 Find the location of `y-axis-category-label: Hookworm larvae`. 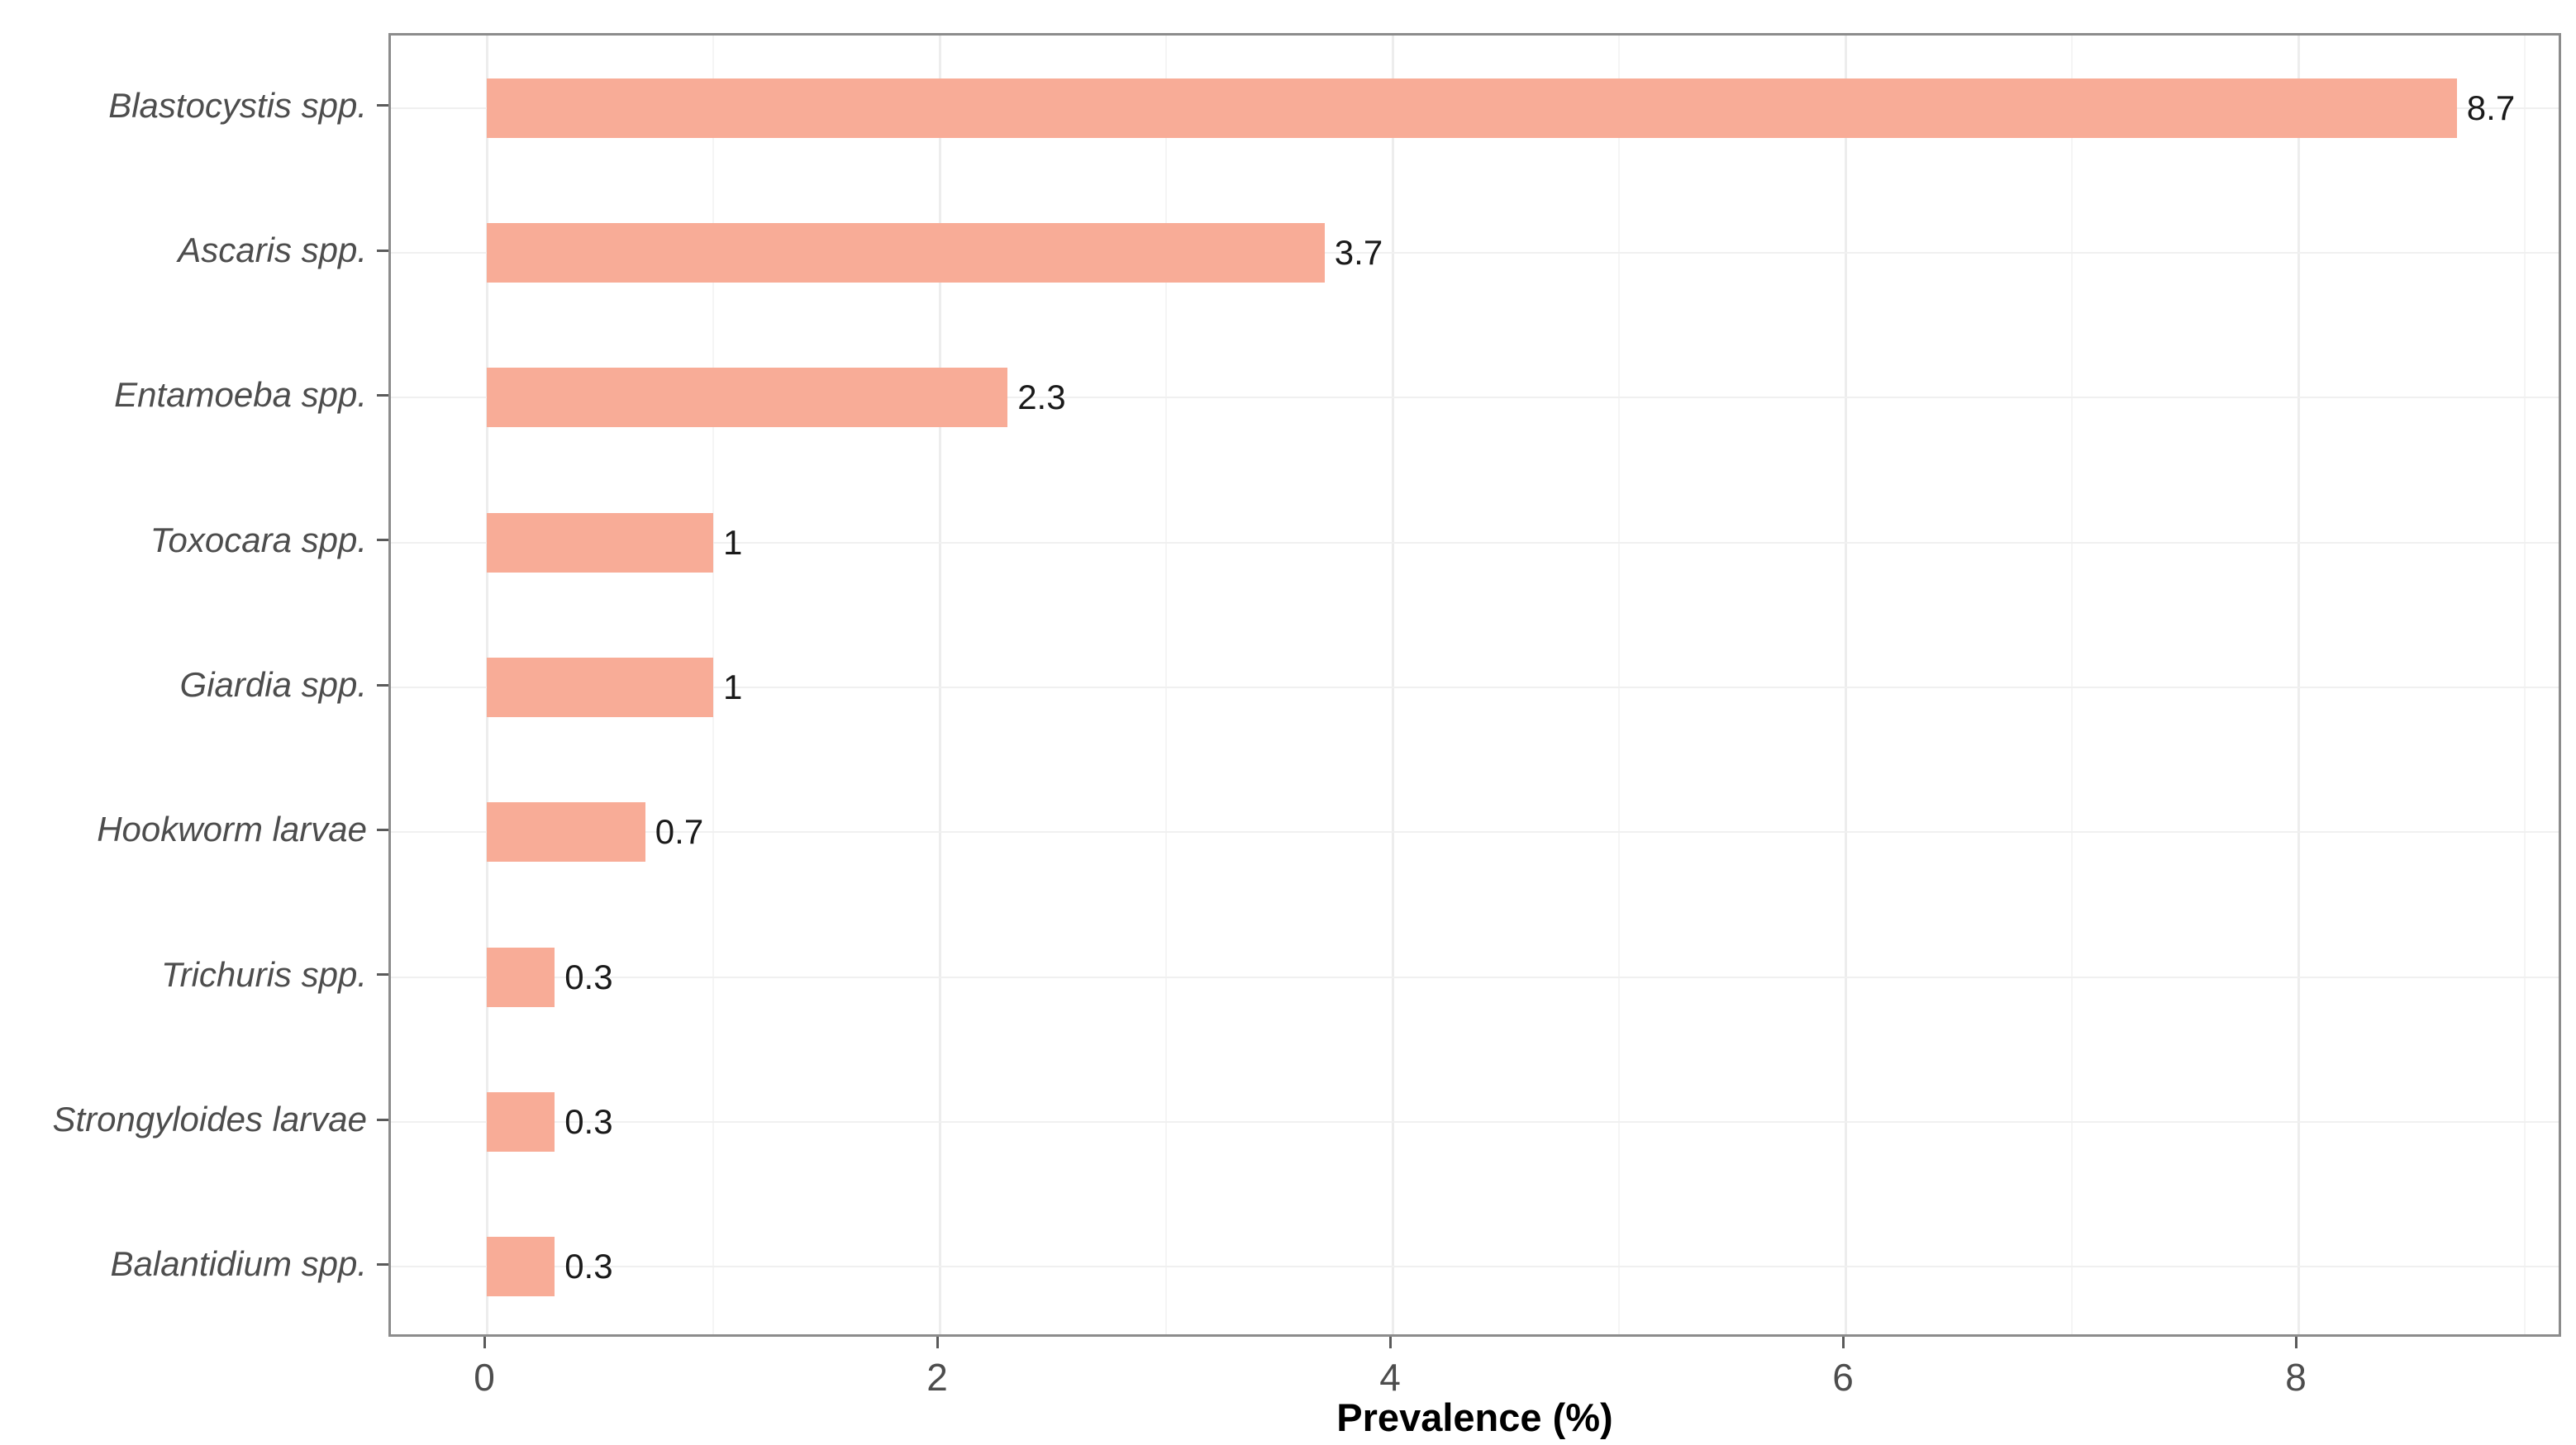

y-axis-category-label: Hookworm larvae is located at coordinates (232, 829).